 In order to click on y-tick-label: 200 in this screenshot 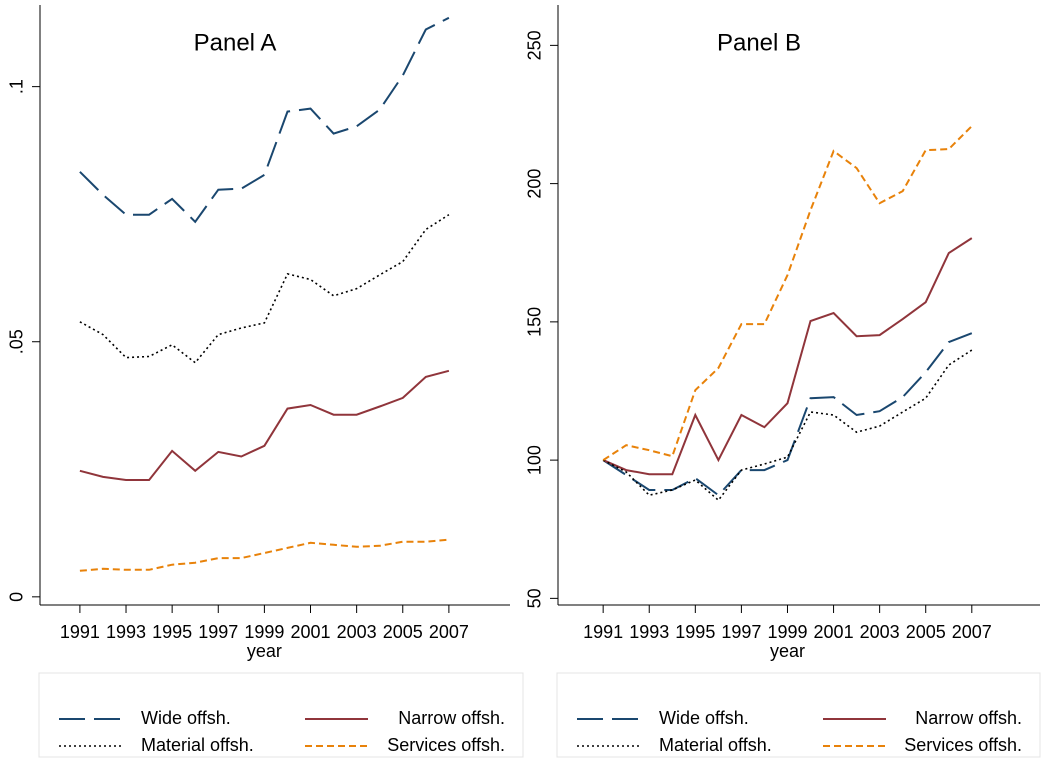, I will do `click(535, 184)`.